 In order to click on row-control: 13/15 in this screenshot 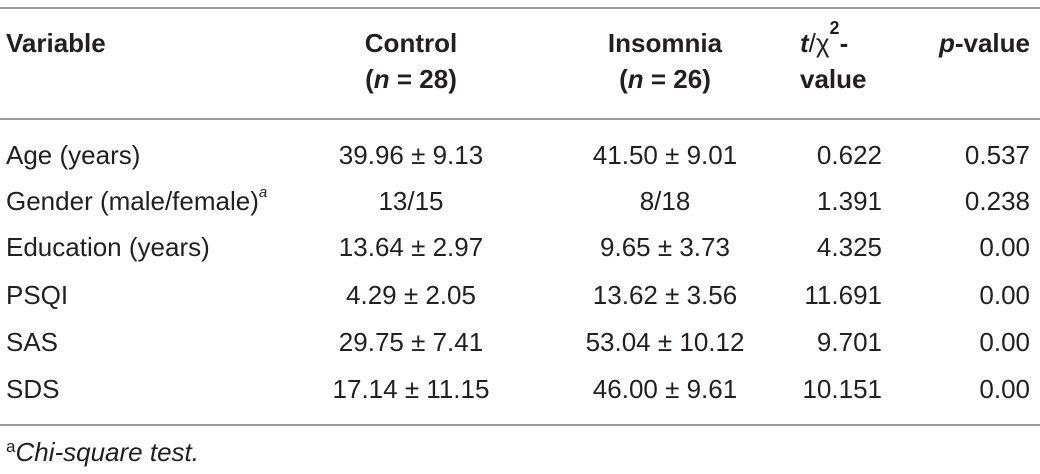, I will do `click(411, 201)`.